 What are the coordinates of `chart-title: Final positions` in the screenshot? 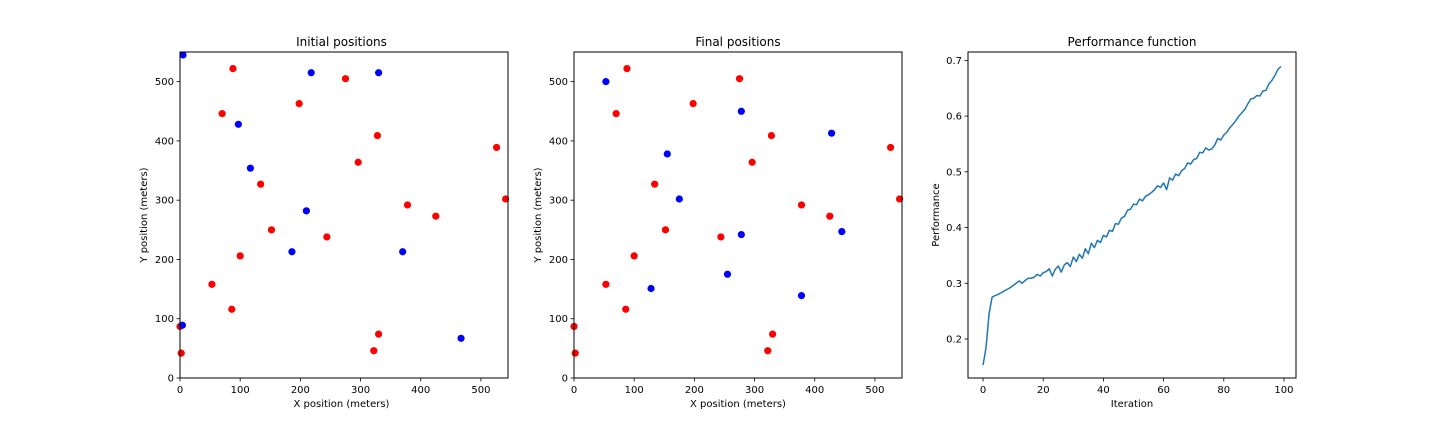 It's located at (737, 42).